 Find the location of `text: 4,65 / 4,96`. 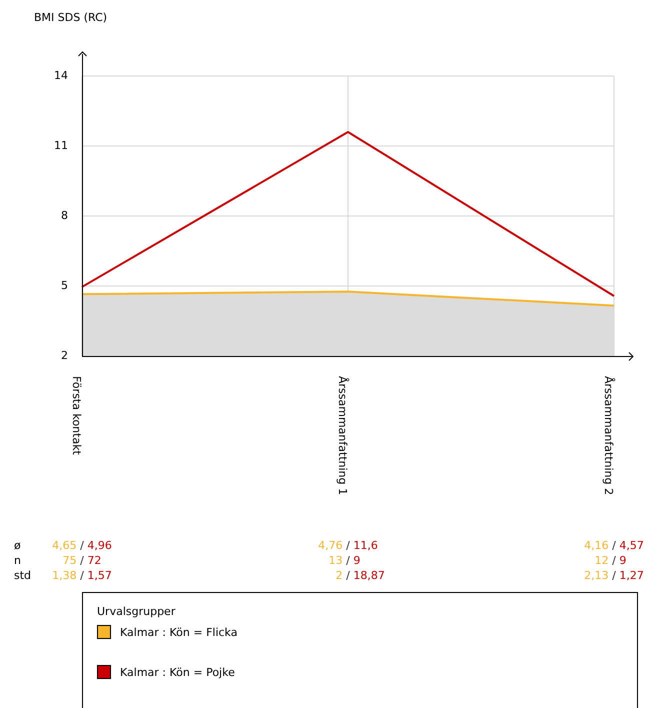

text: 4,65 / 4,96 is located at coordinates (82, 545).